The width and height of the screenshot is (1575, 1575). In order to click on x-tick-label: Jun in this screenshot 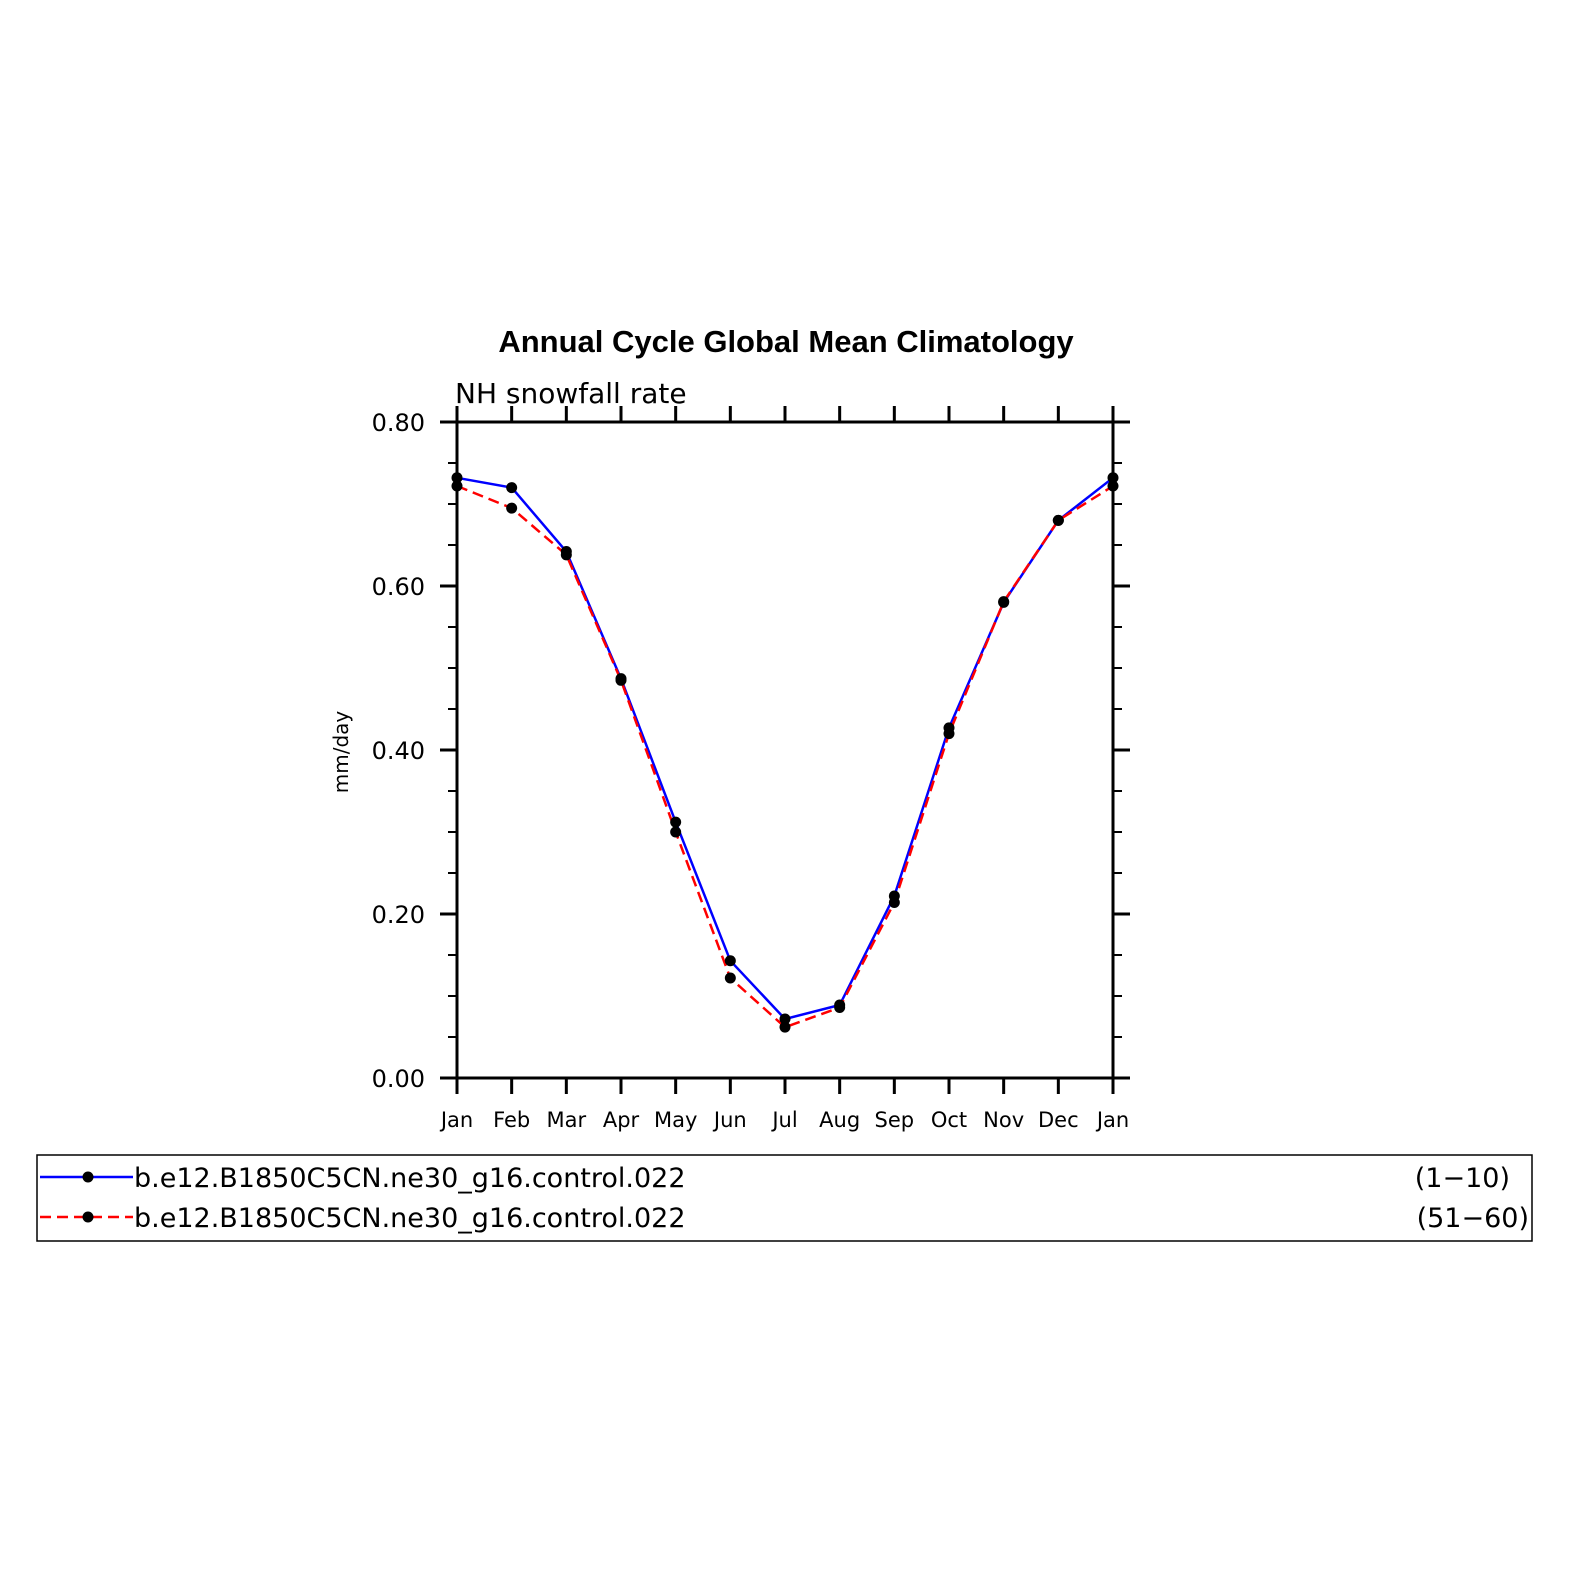, I will do `click(729, 1120)`.